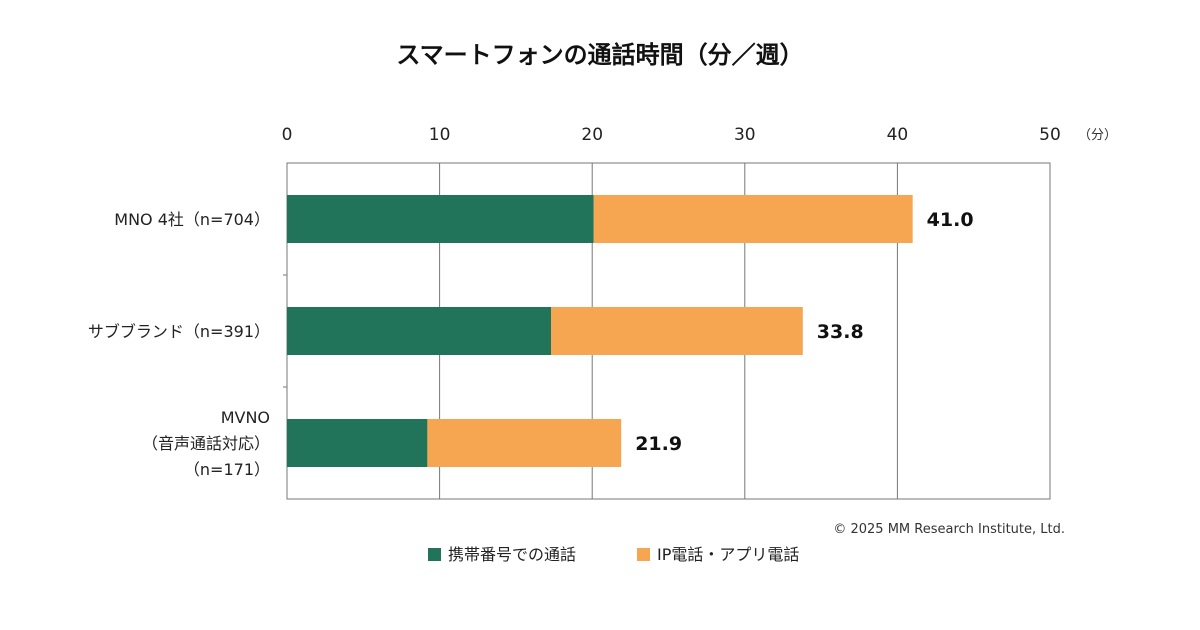 The image size is (1200, 630). Describe the element at coordinates (192, 219) in the screenshot. I see `category-label: MNO 4社（n=704）` at that location.